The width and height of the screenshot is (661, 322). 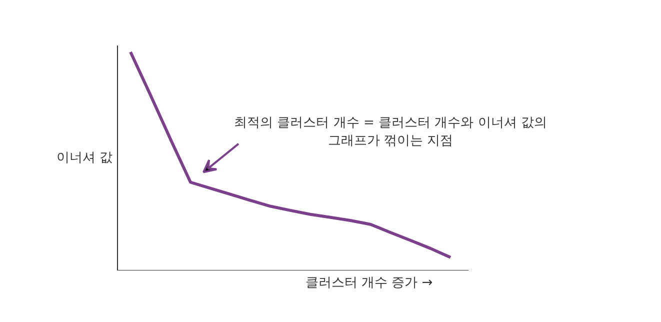 I want to click on x-axis-title: 클러스터 개수 증가 →, so click(x=369, y=283).